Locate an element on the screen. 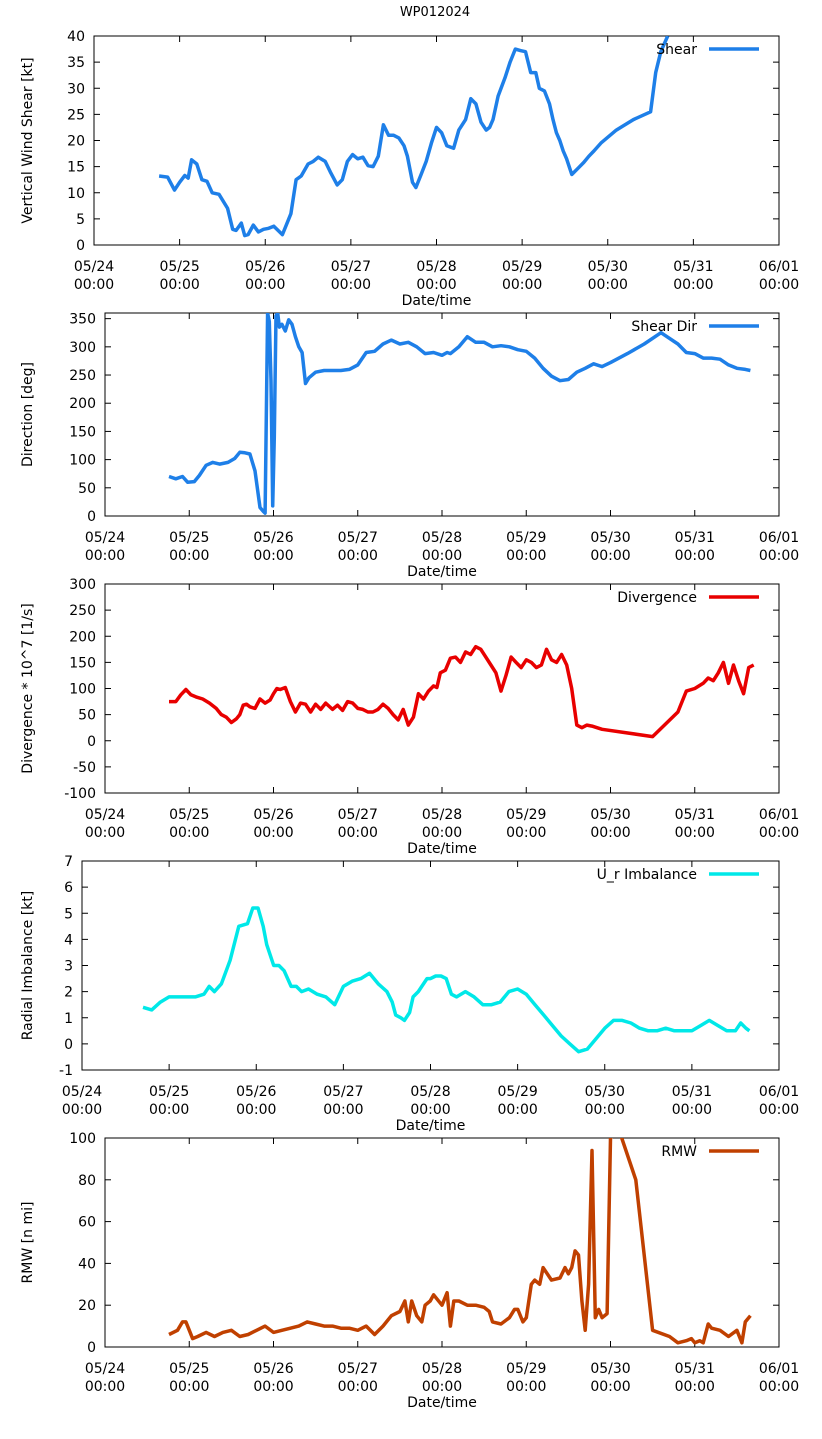 The height and width of the screenshot is (1439, 822). y-tick-label: 350 is located at coordinates (82, 320).